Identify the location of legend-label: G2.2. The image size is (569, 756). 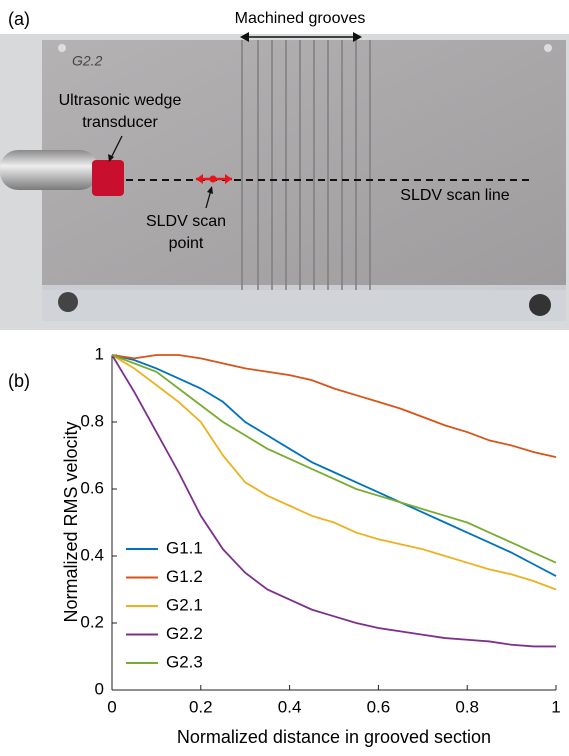
(184, 633).